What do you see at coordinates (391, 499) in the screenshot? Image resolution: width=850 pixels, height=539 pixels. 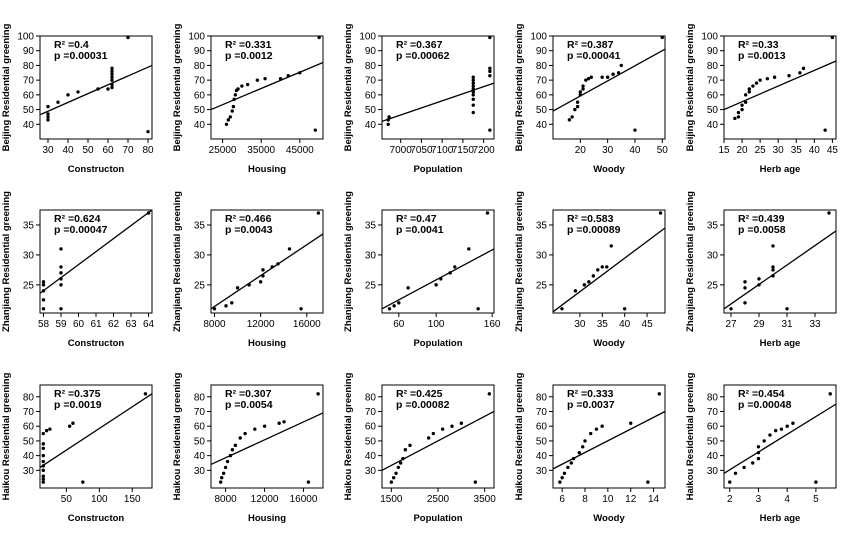 I see `x-tick-label: 1500` at bounding box center [391, 499].